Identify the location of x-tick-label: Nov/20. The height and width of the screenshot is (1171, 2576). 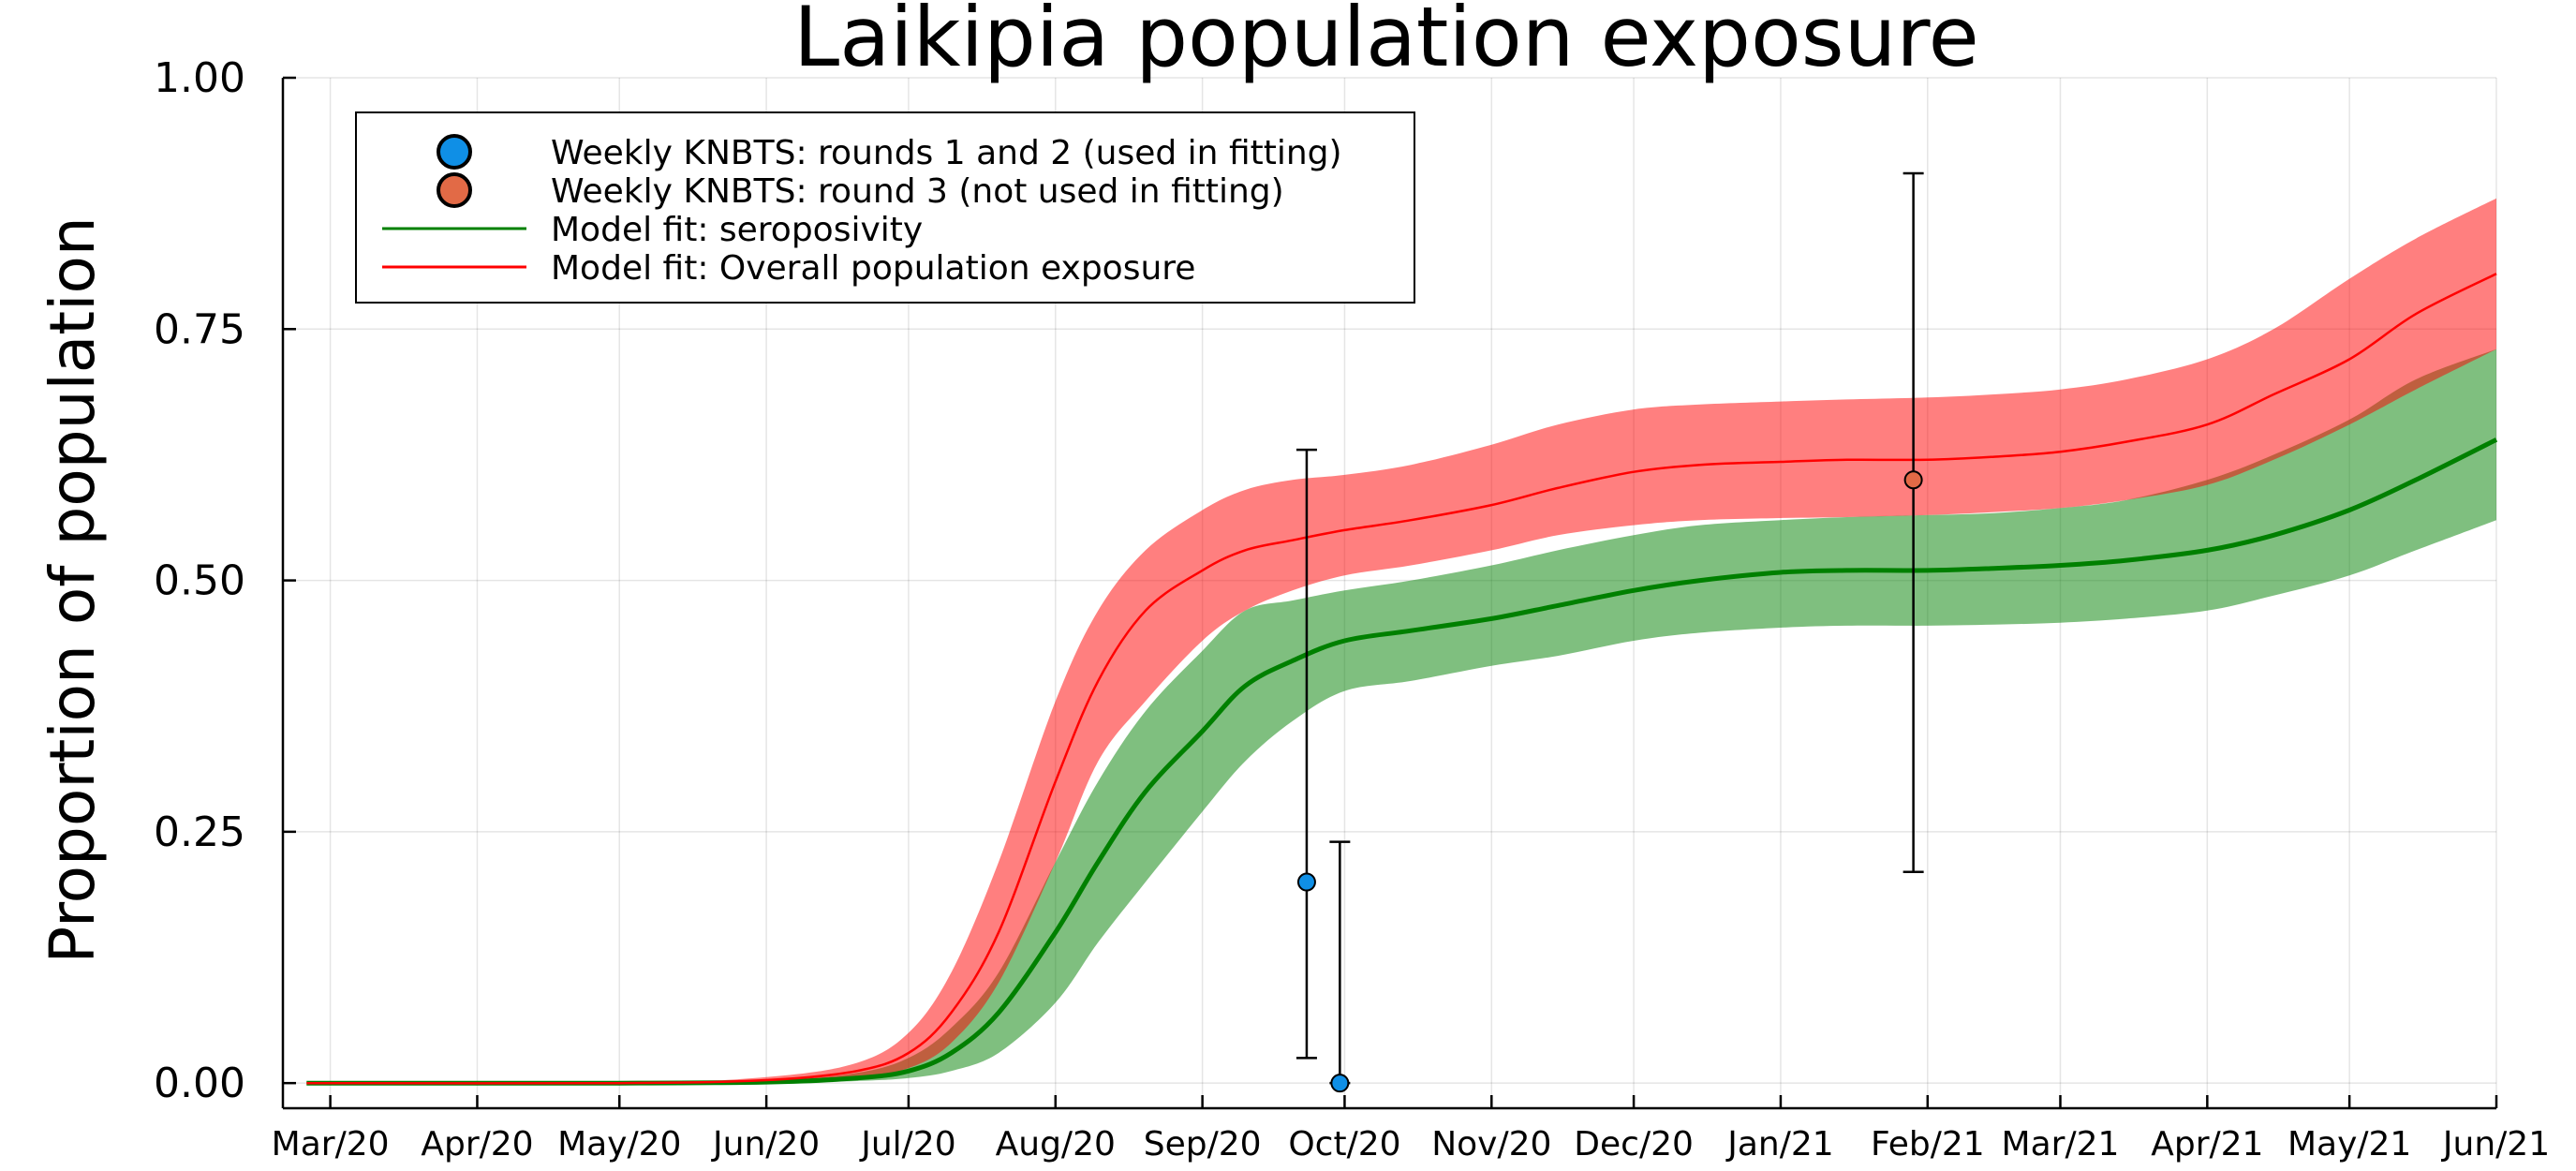
(1491, 1144).